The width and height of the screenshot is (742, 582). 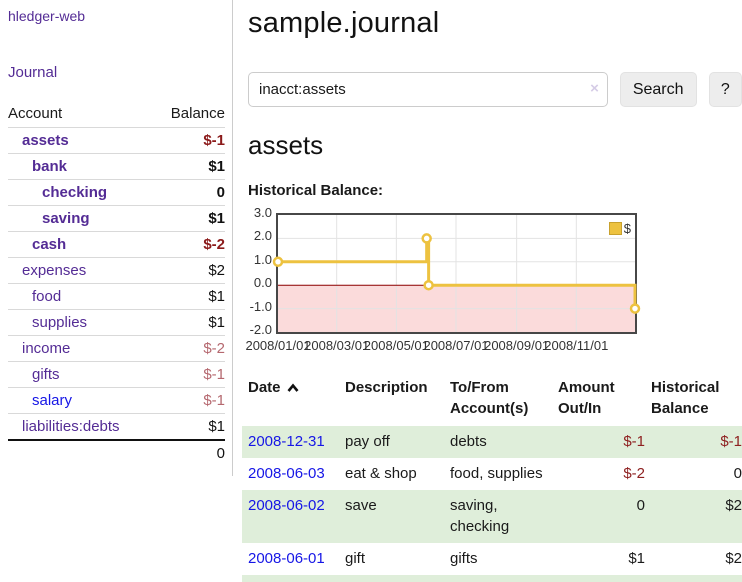 I want to click on account-row: gifts $-1, so click(x=116, y=374).